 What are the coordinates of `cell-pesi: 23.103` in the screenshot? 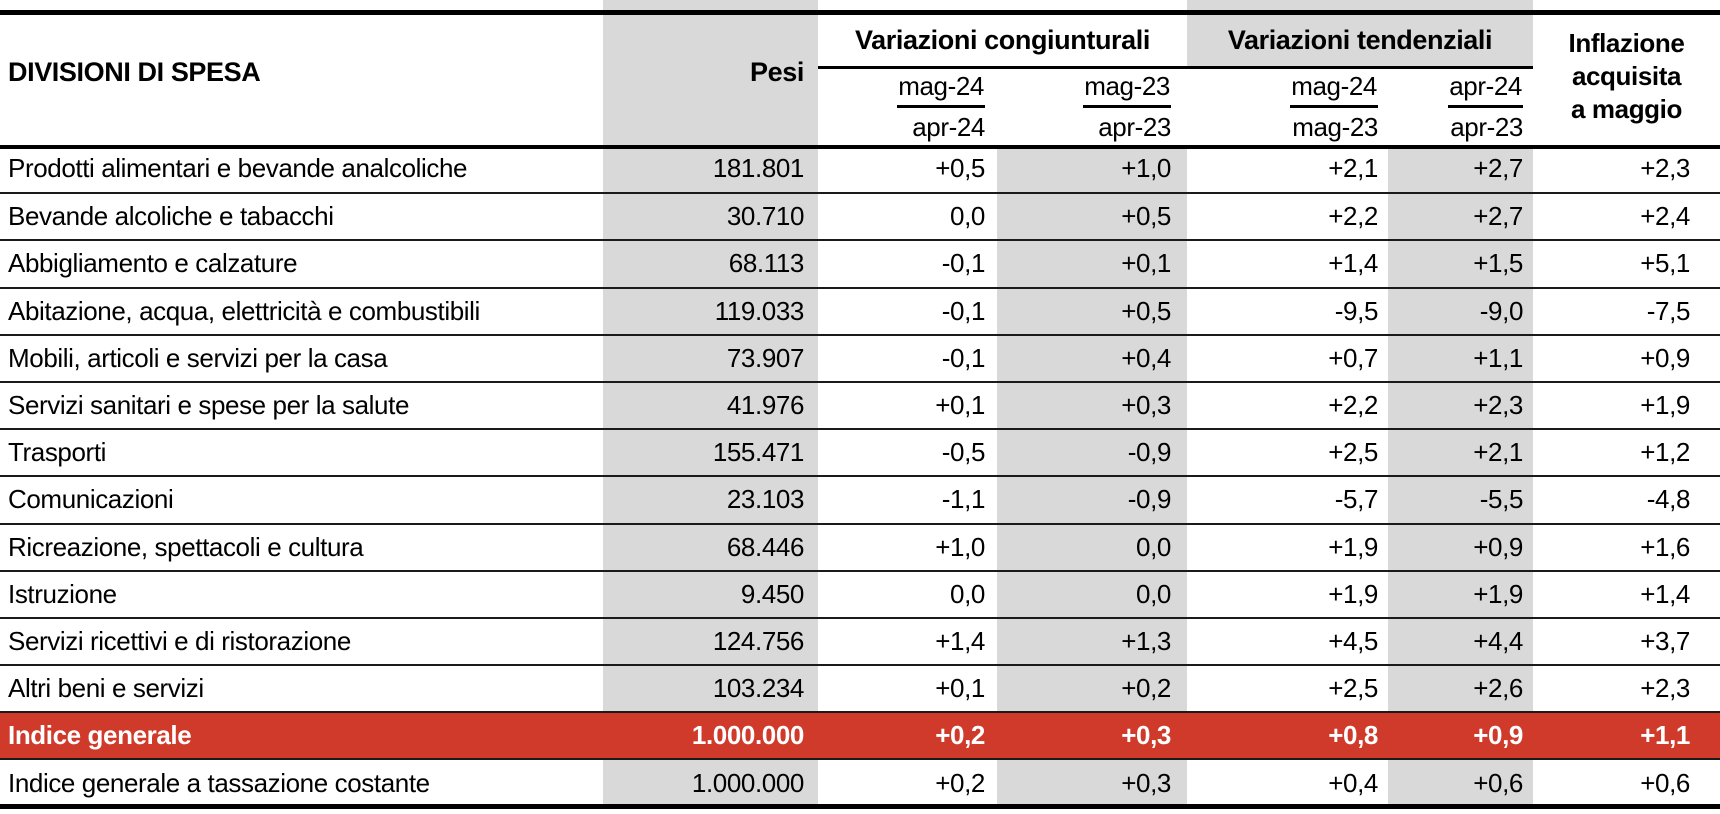 It's located at (710, 499).